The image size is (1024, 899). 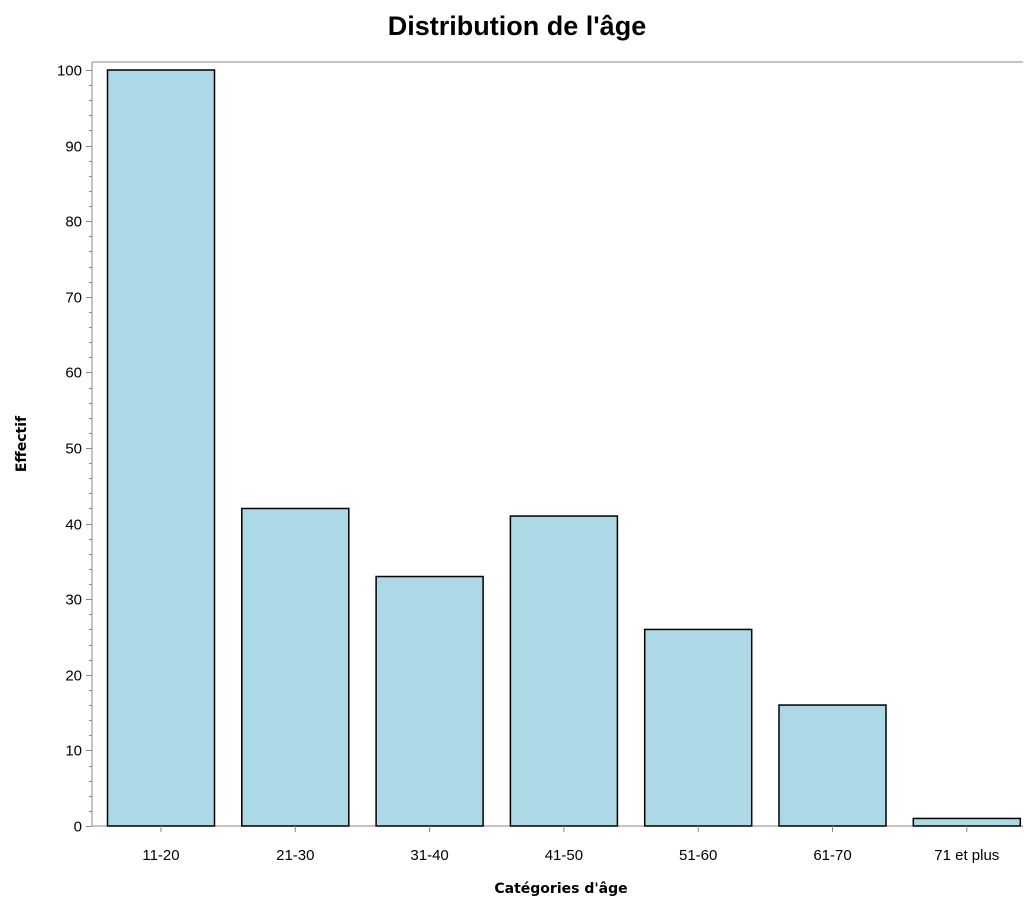 I want to click on x-tick-label: 61-70, so click(x=832, y=855).